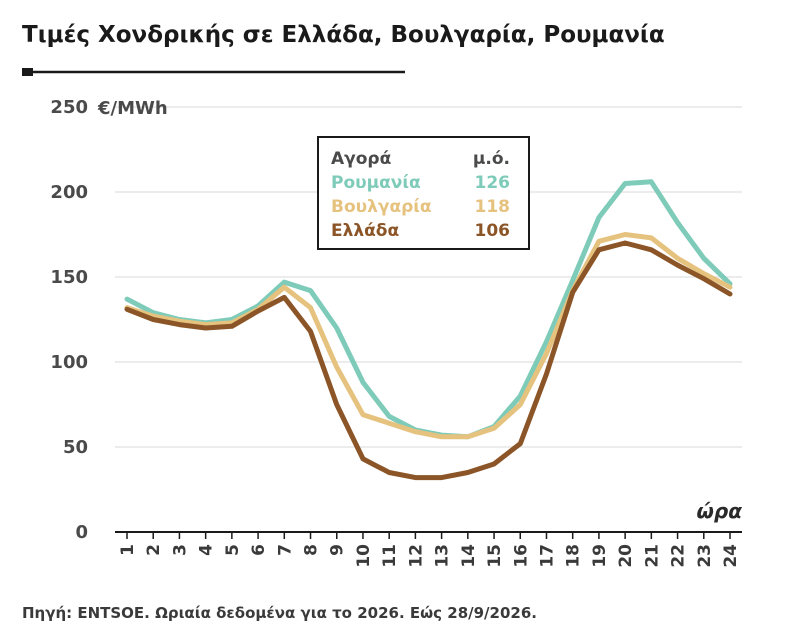 The height and width of the screenshot is (636, 800). Describe the element at coordinates (493, 183) in the screenshot. I see `legend-entry-avg: 126` at that location.